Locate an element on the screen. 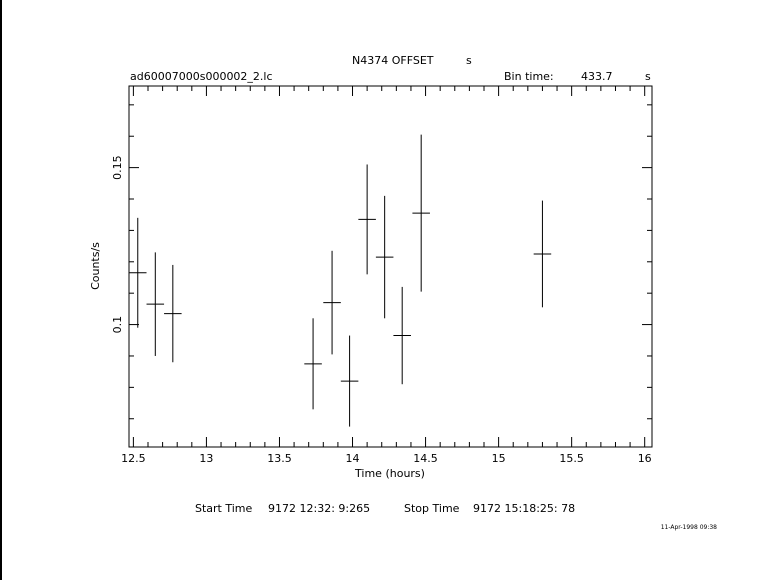  y-tick-label: 0.1 is located at coordinates (117, 325).